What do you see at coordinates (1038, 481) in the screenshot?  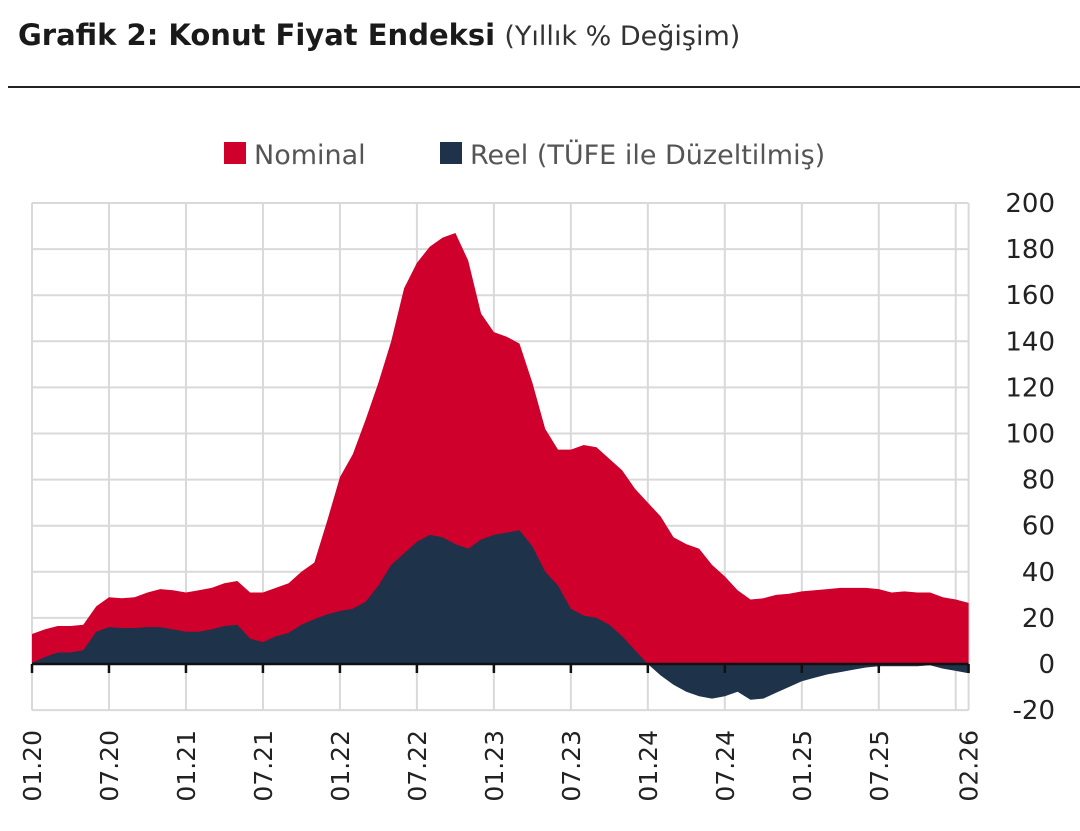 I see `y-tick-label: 80` at bounding box center [1038, 481].